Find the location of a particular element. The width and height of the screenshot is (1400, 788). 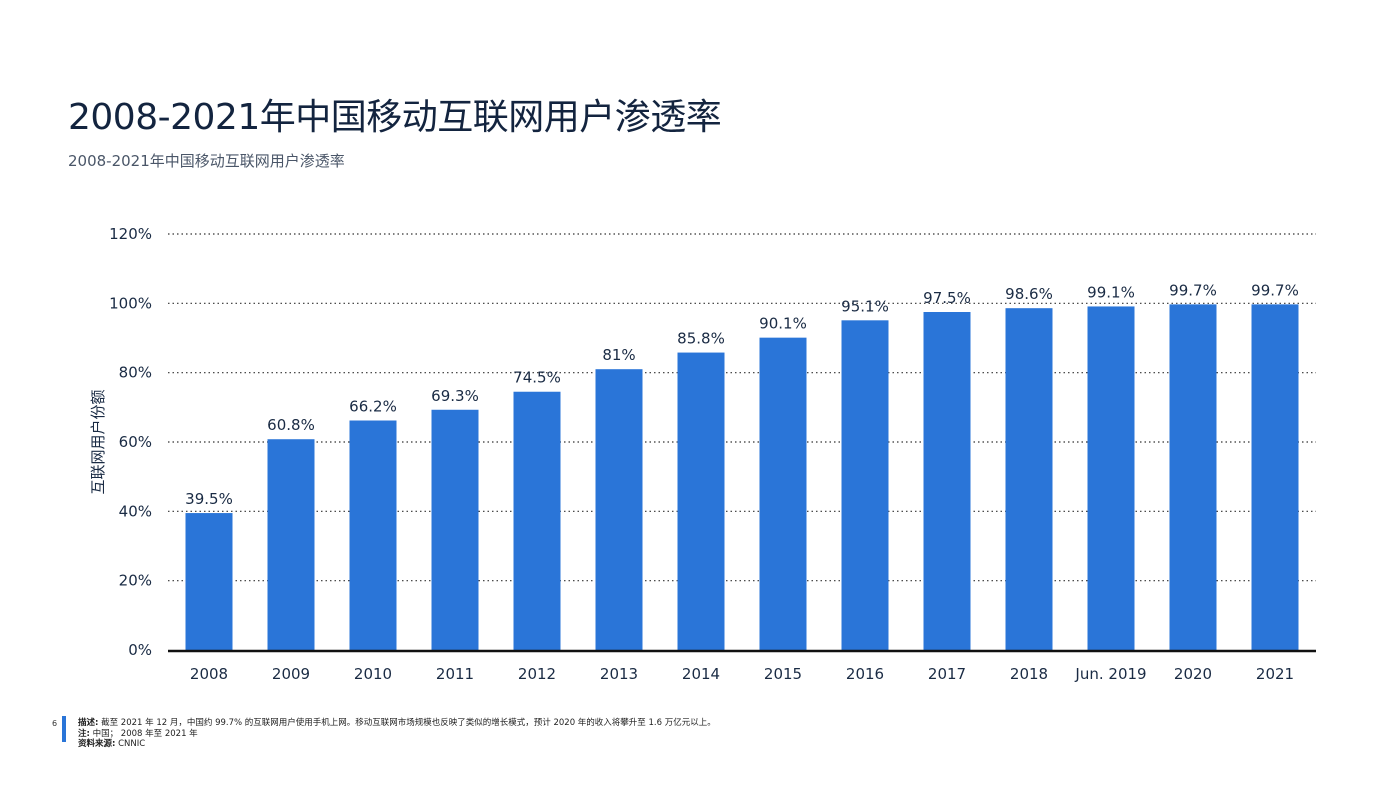

x-tick-label: Jun. 2019 is located at coordinates (1110, 674).